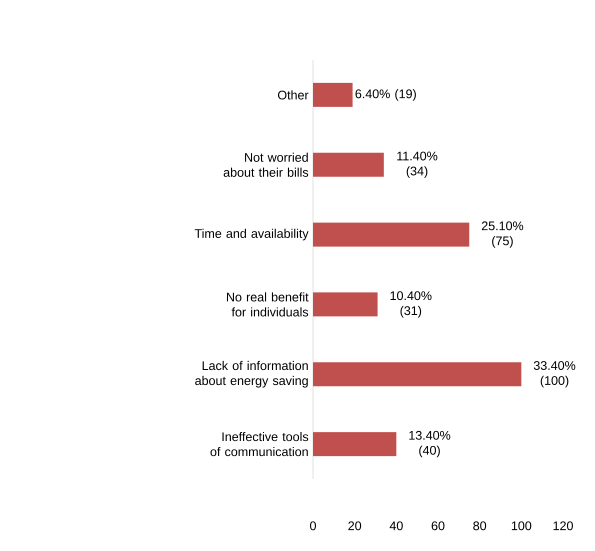  What do you see at coordinates (355, 525) in the screenshot?
I see `x-tick-label: 20` at bounding box center [355, 525].